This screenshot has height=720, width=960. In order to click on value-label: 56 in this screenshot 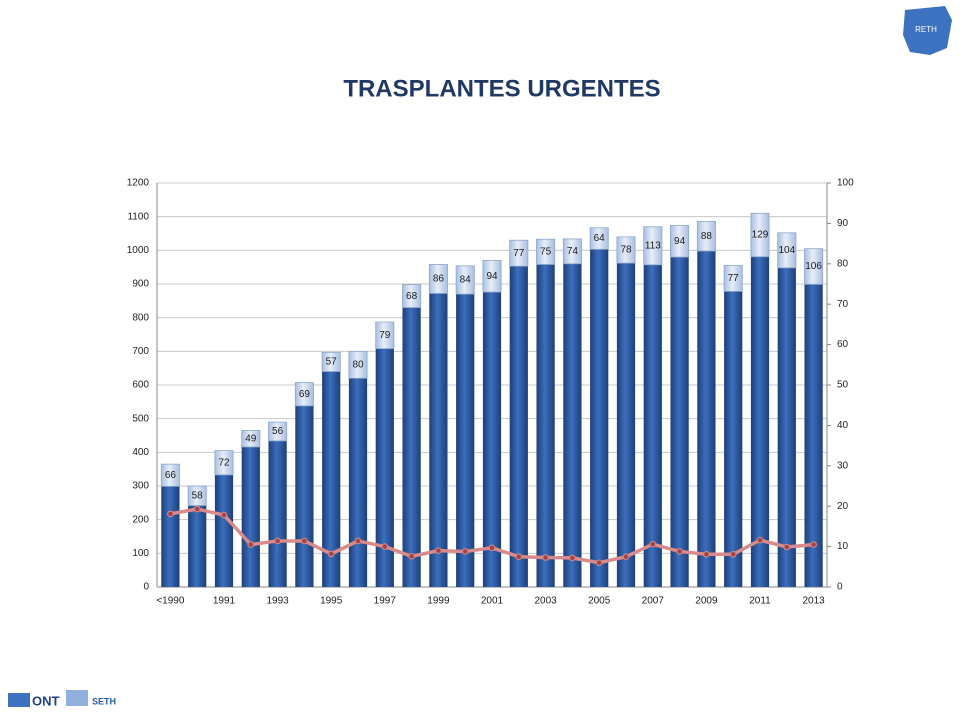, I will do `click(278, 431)`.